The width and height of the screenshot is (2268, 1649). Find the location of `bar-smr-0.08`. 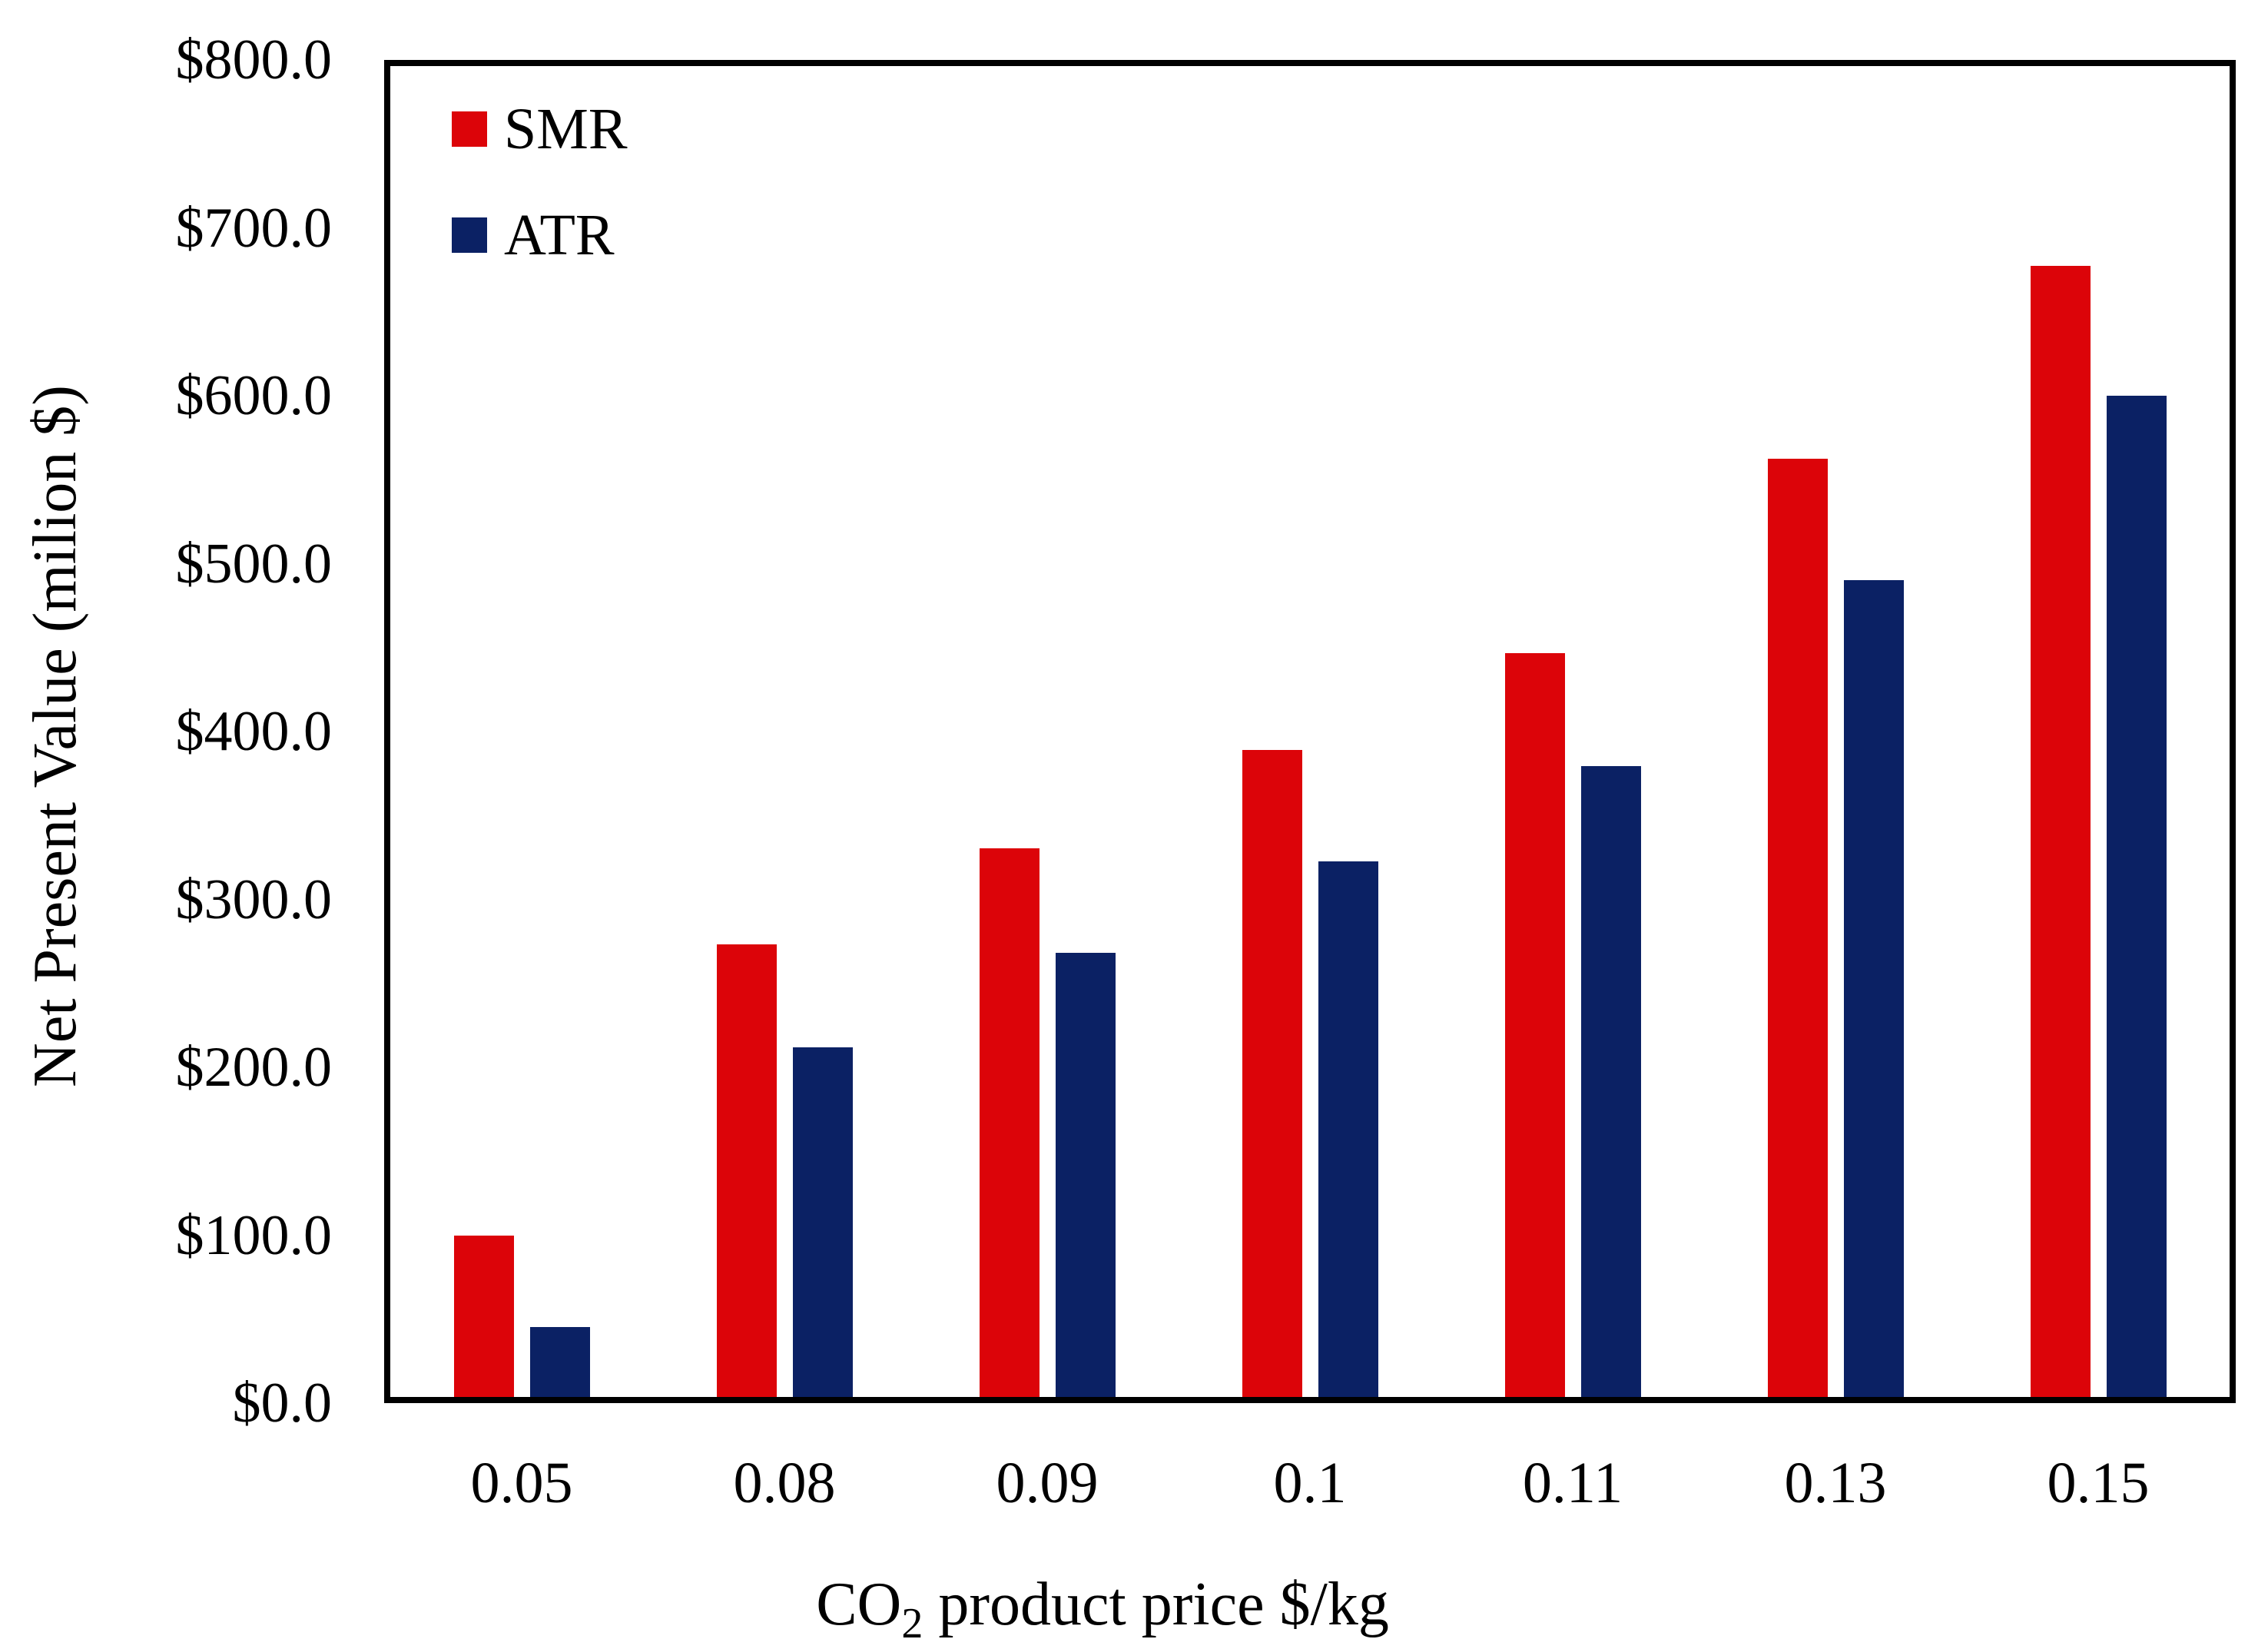

bar-smr-0.08 is located at coordinates (747, 1170).